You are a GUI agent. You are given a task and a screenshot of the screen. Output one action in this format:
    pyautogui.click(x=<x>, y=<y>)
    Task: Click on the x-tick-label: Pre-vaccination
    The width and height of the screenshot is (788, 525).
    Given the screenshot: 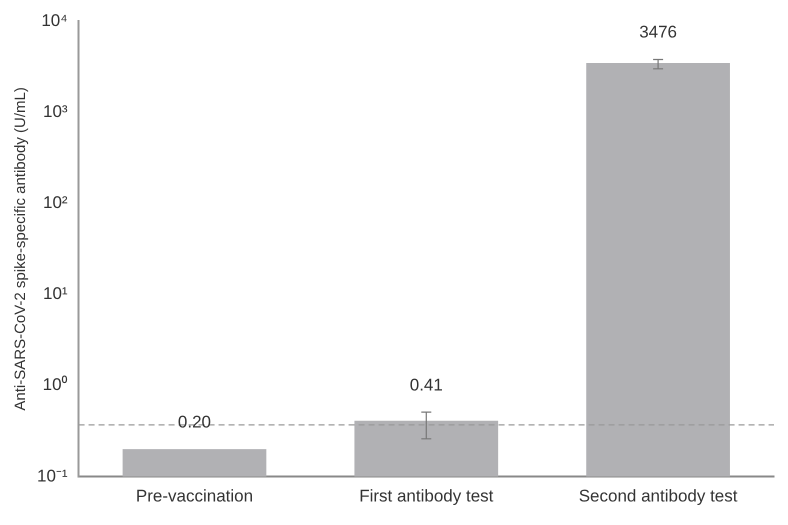 What is the action you would take?
    pyautogui.click(x=195, y=496)
    